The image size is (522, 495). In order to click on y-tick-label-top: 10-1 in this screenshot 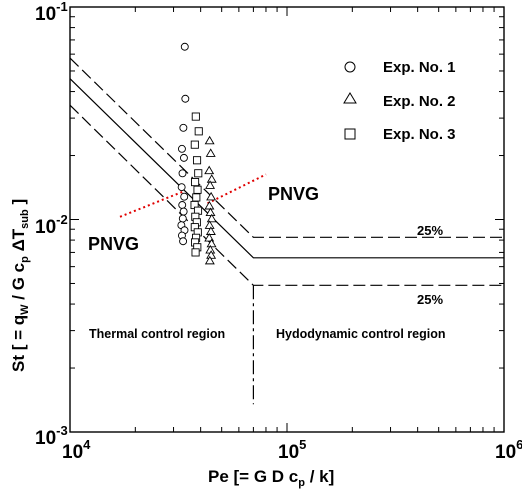, I will do `click(51, 12)`.